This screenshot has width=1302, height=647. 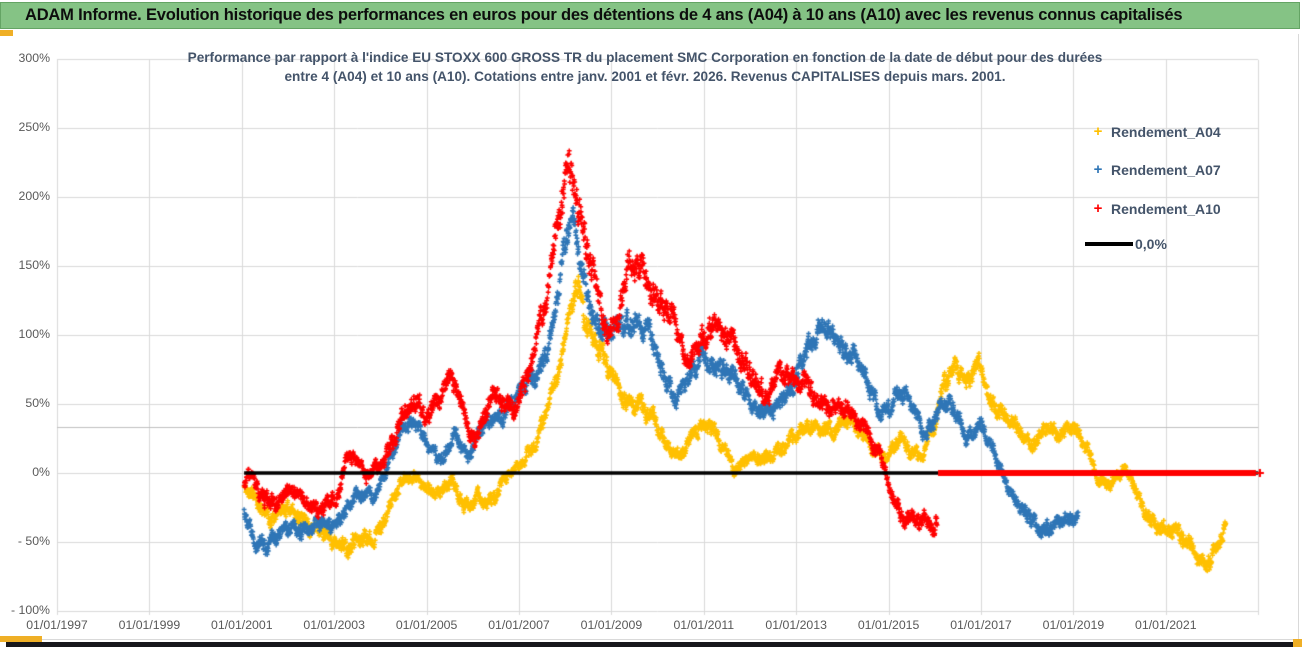 I want to click on legend-label: Rendement_A07, so click(x=1166, y=170).